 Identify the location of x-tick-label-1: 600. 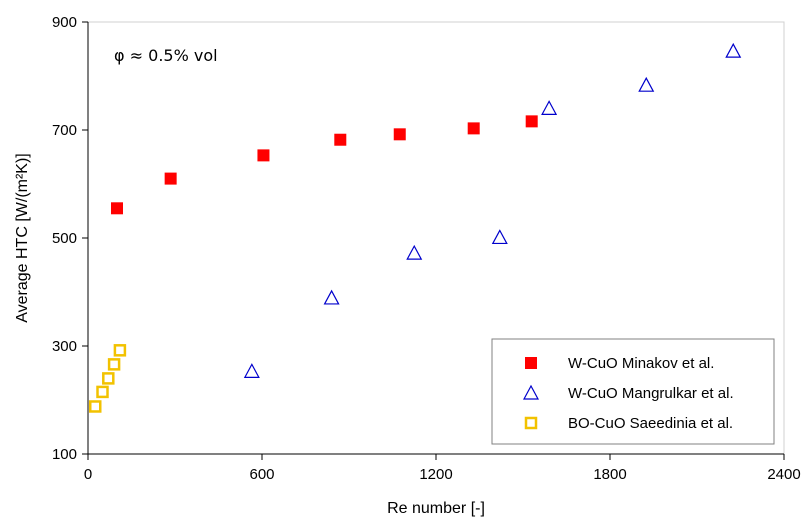
(261, 474).